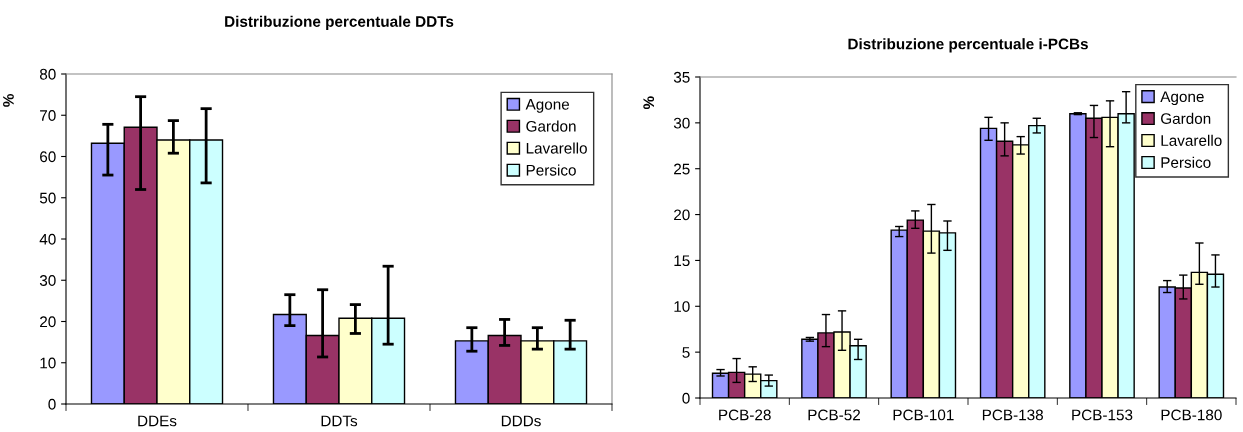  I want to click on y-tick-label: 70, so click(48, 115).